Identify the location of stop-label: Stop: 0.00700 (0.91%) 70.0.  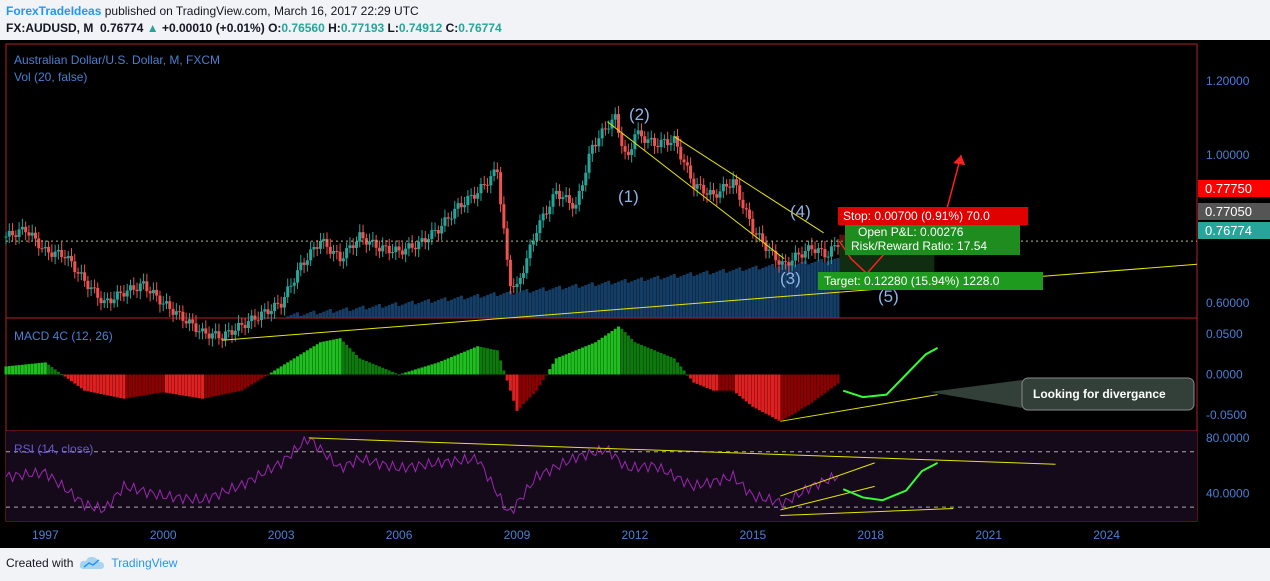
(916, 216).